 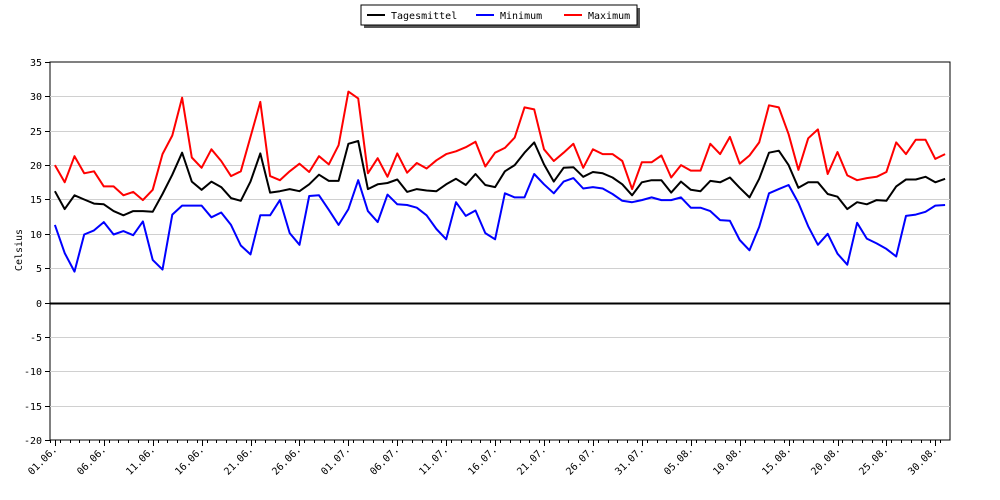 I want to click on y-tick-label: 30, so click(x=36, y=97).